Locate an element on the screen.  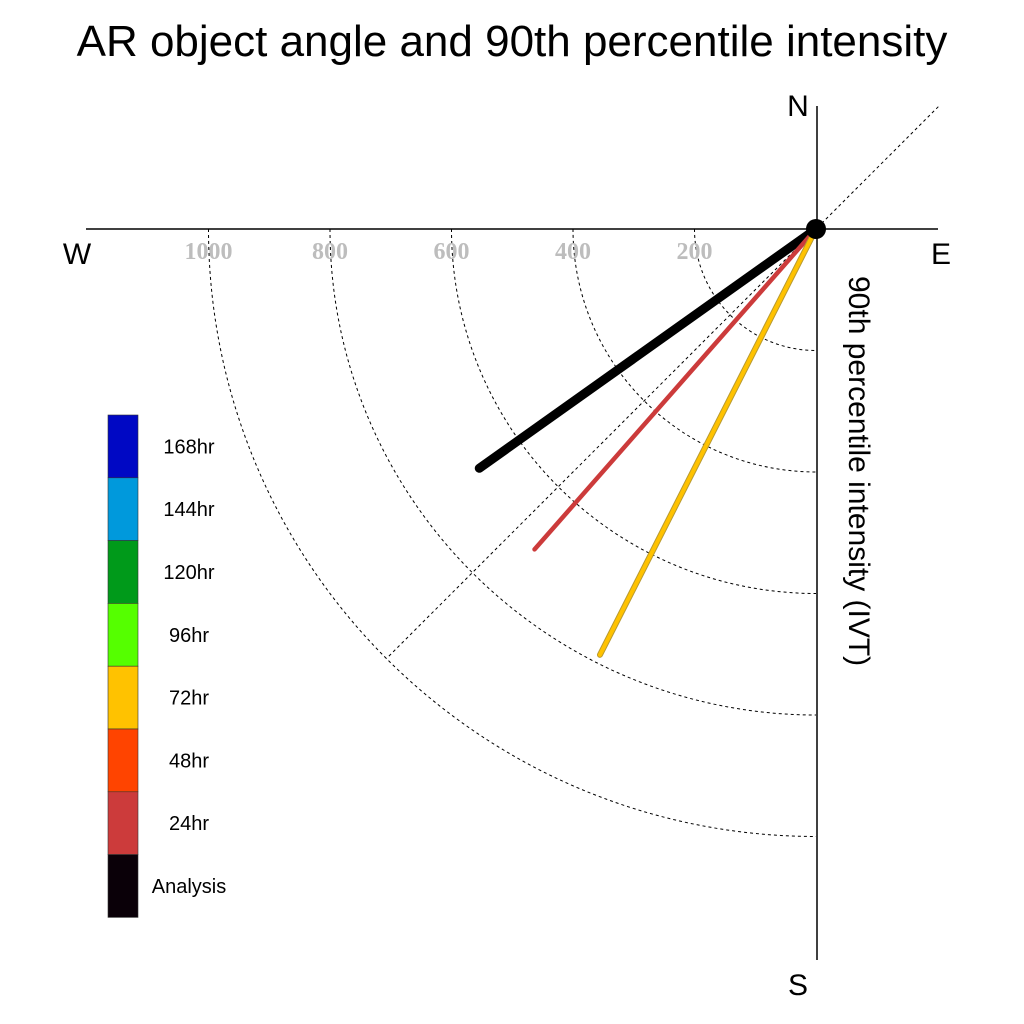
vector-72hr is located at coordinates (707, 442).